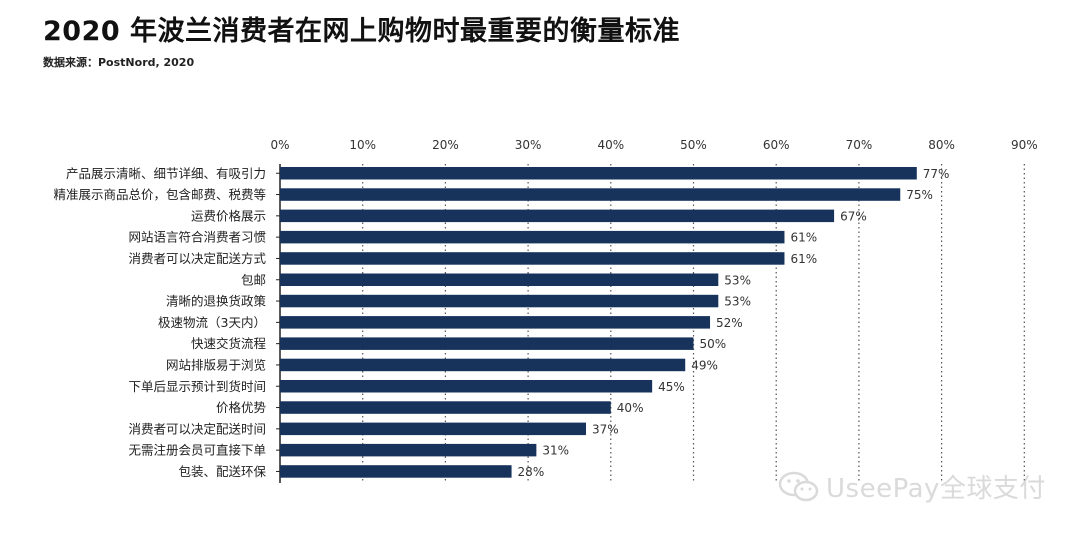 This screenshot has width=1080, height=536. What do you see at coordinates (919, 195) in the screenshot?
I see `data-label: 75%` at bounding box center [919, 195].